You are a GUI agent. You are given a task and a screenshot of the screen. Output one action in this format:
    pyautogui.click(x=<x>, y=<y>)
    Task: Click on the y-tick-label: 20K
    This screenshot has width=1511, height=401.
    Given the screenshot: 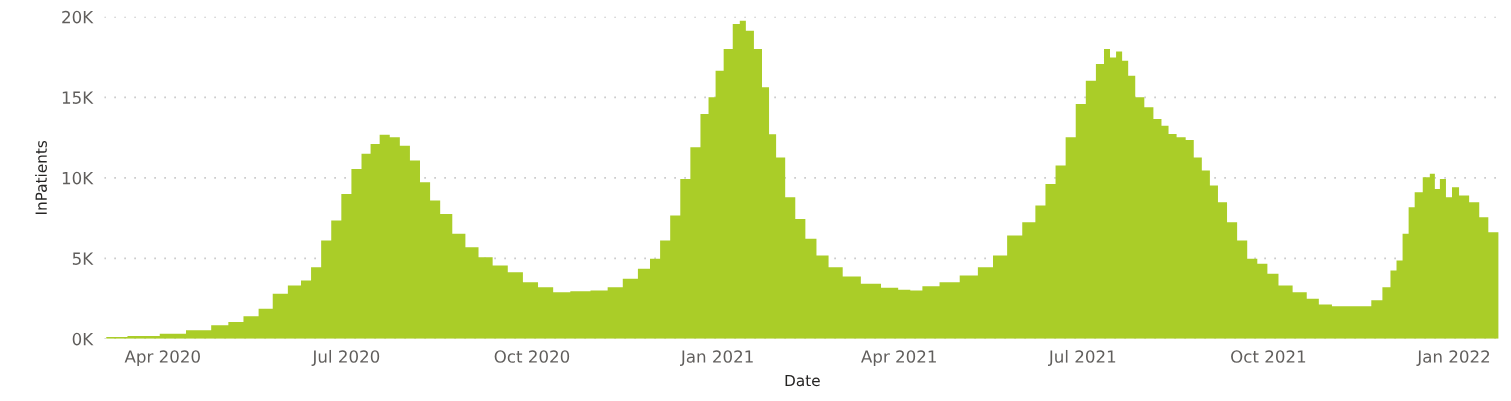 What is the action you would take?
    pyautogui.click(x=78, y=17)
    